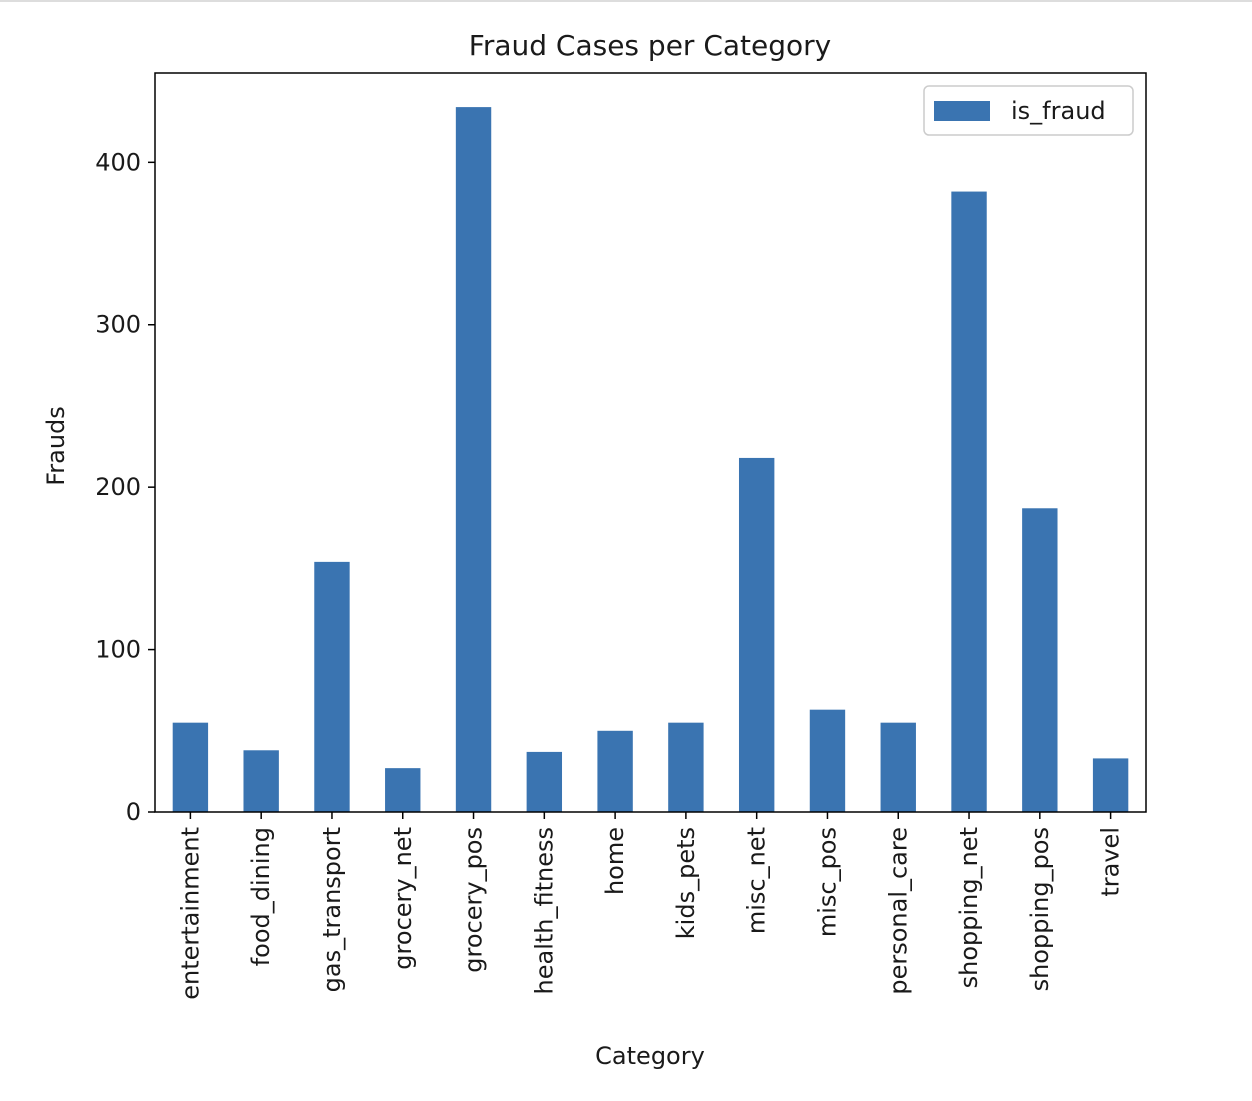  I want to click on x-tick-label: misc_pos, so click(827, 882).